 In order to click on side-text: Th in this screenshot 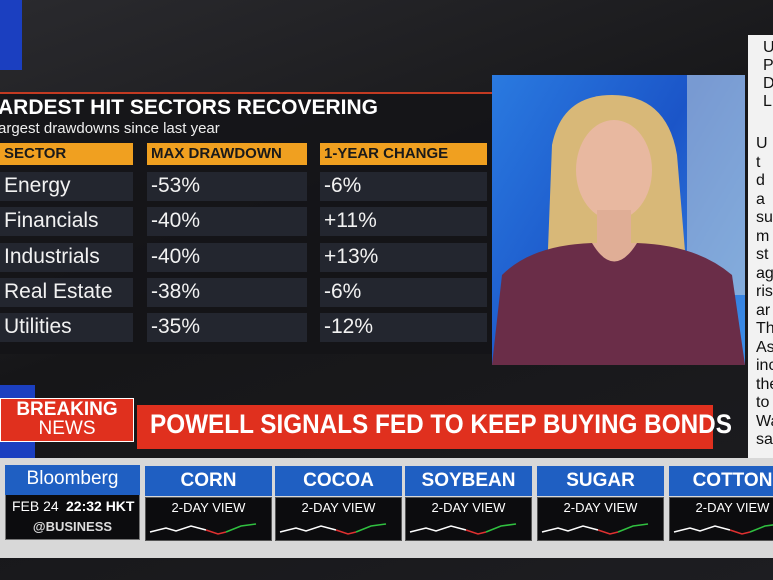, I will do `click(764, 328)`.